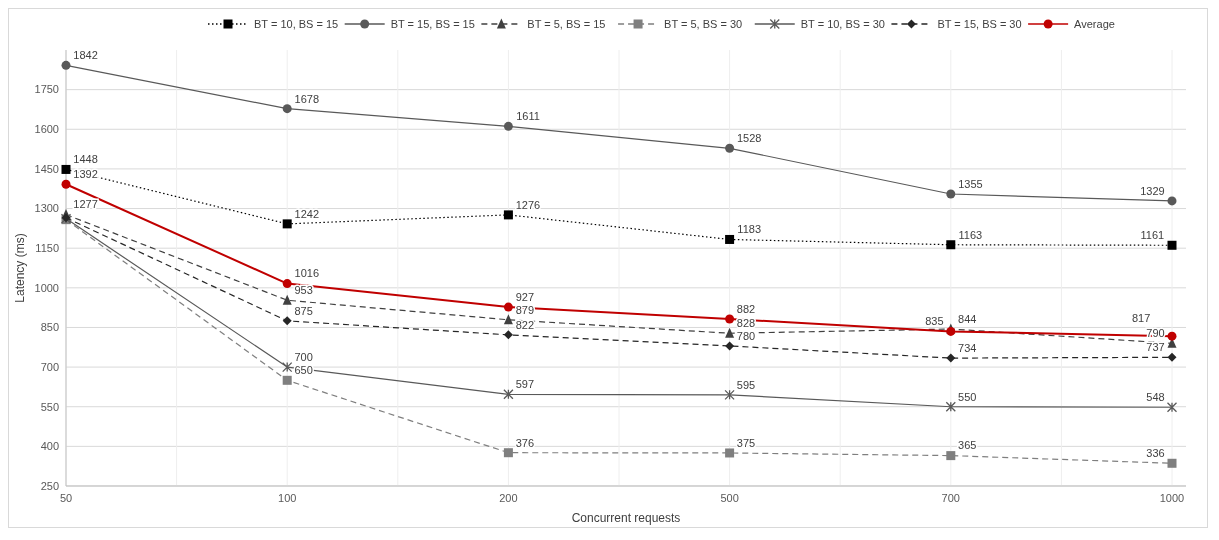 The width and height of the screenshot is (1219, 540). I want to click on y-tick-label: 1300, so click(46, 208).